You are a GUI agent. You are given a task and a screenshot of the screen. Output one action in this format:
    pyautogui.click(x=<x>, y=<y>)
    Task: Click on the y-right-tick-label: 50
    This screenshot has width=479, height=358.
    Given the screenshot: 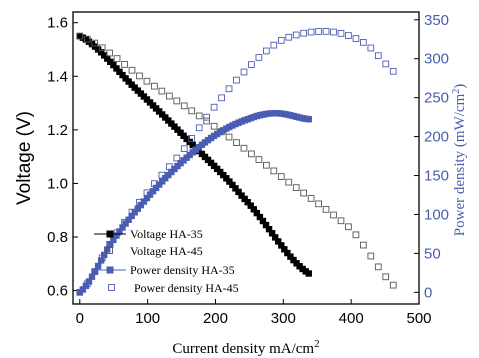 What is the action you would take?
    pyautogui.click(x=432, y=253)
    